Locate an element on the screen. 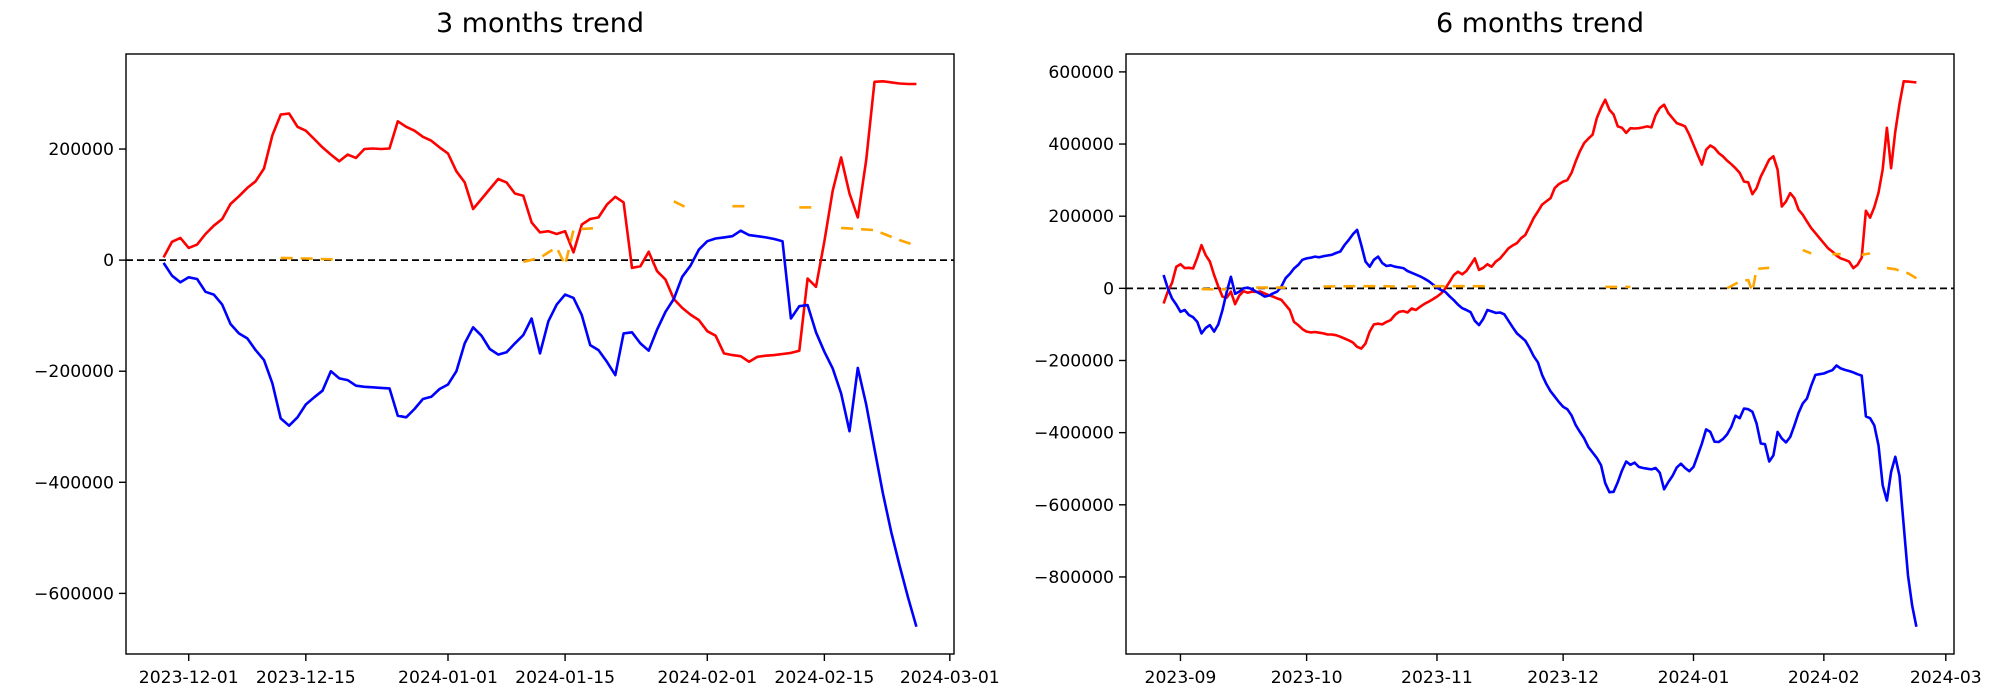  x-tick-label: 2023-09 is located at coordinates (1181, 678).